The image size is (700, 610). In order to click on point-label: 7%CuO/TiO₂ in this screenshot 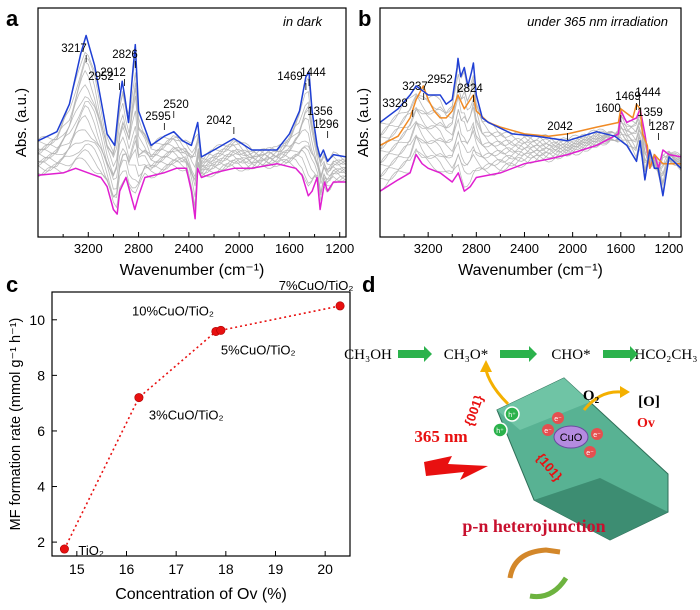, I will do `click(316, 285)`.